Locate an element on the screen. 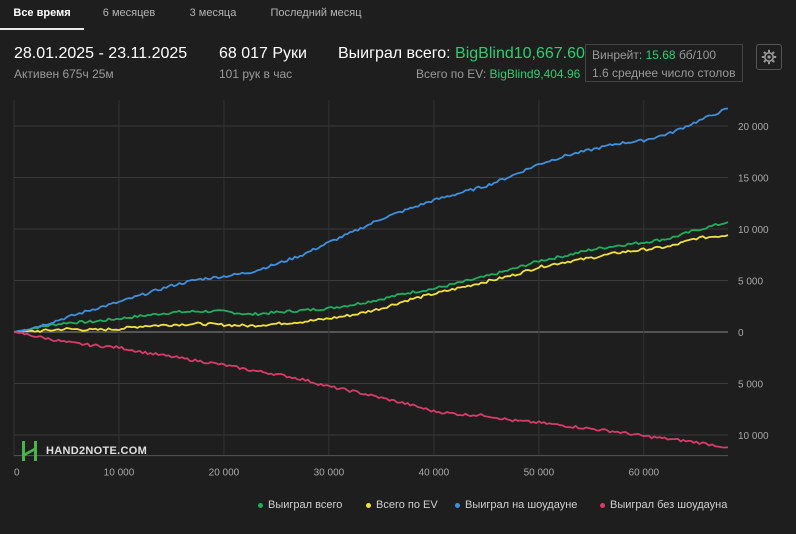 Image resolution: width=796 pixels, height=534 pixels. winrate-label: Винрейт: is located at coordinates (617, 55).